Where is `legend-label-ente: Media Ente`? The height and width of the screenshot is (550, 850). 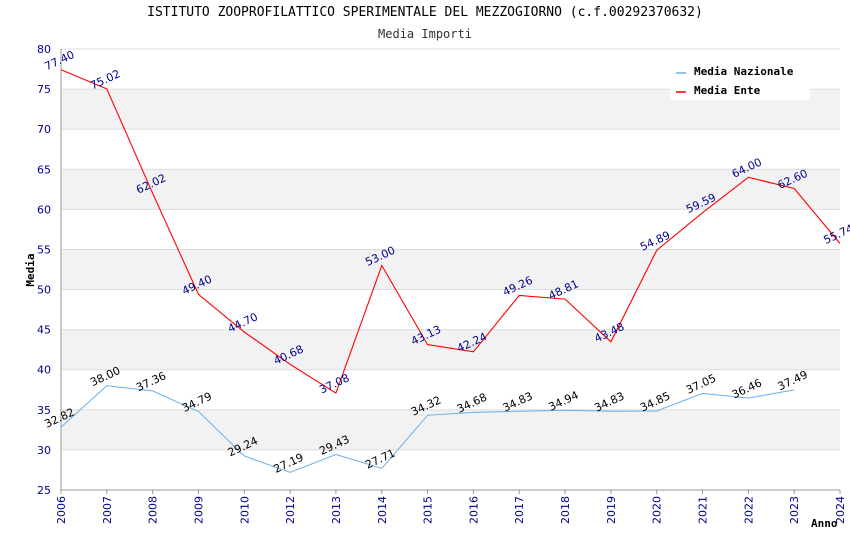
legend-label-ente: Media Ente is located at coordinates (727, 90).